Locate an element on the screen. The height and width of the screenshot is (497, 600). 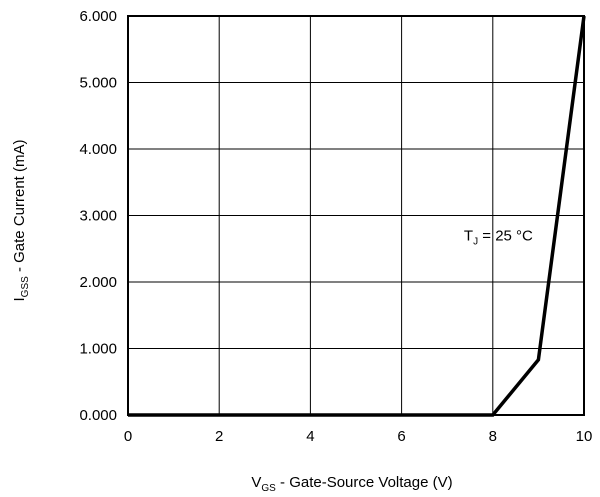
x-axis-label-sub: GS is located at coordinates (268, 488).